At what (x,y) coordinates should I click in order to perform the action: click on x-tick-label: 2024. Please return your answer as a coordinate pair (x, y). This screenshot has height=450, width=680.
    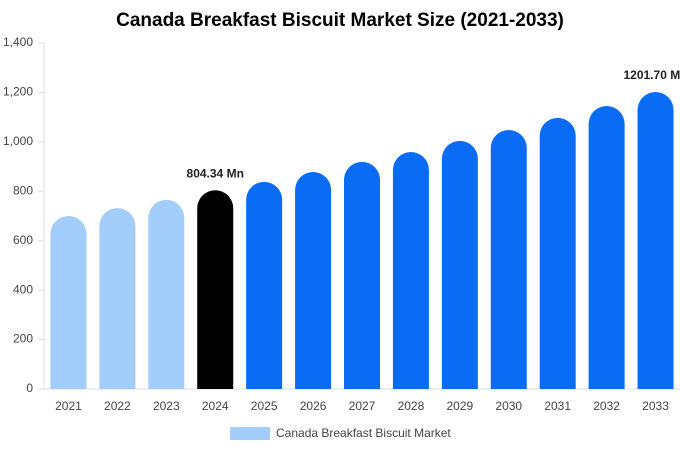
    Looking at the image, I should click on (215, 406).